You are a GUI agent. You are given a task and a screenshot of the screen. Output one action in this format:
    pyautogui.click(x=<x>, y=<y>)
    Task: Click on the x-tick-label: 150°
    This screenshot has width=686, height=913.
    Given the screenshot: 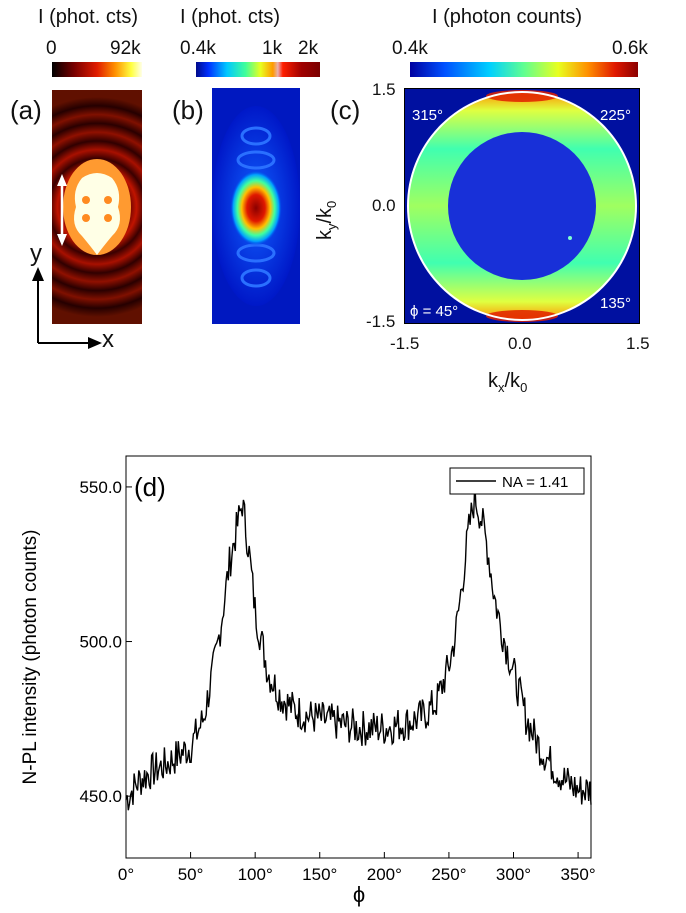 What is the action you would take?
    pyautogui.click(x=319, y=874)
    